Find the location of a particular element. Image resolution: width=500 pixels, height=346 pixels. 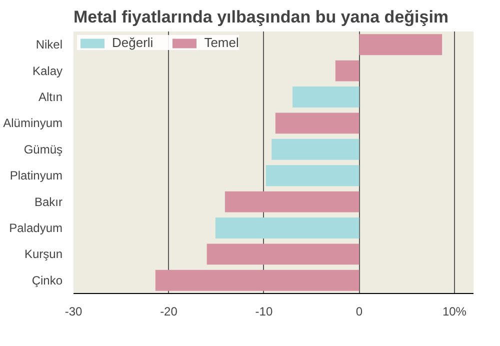

x-tick-label: 10% is located at coordinates (454, 311).